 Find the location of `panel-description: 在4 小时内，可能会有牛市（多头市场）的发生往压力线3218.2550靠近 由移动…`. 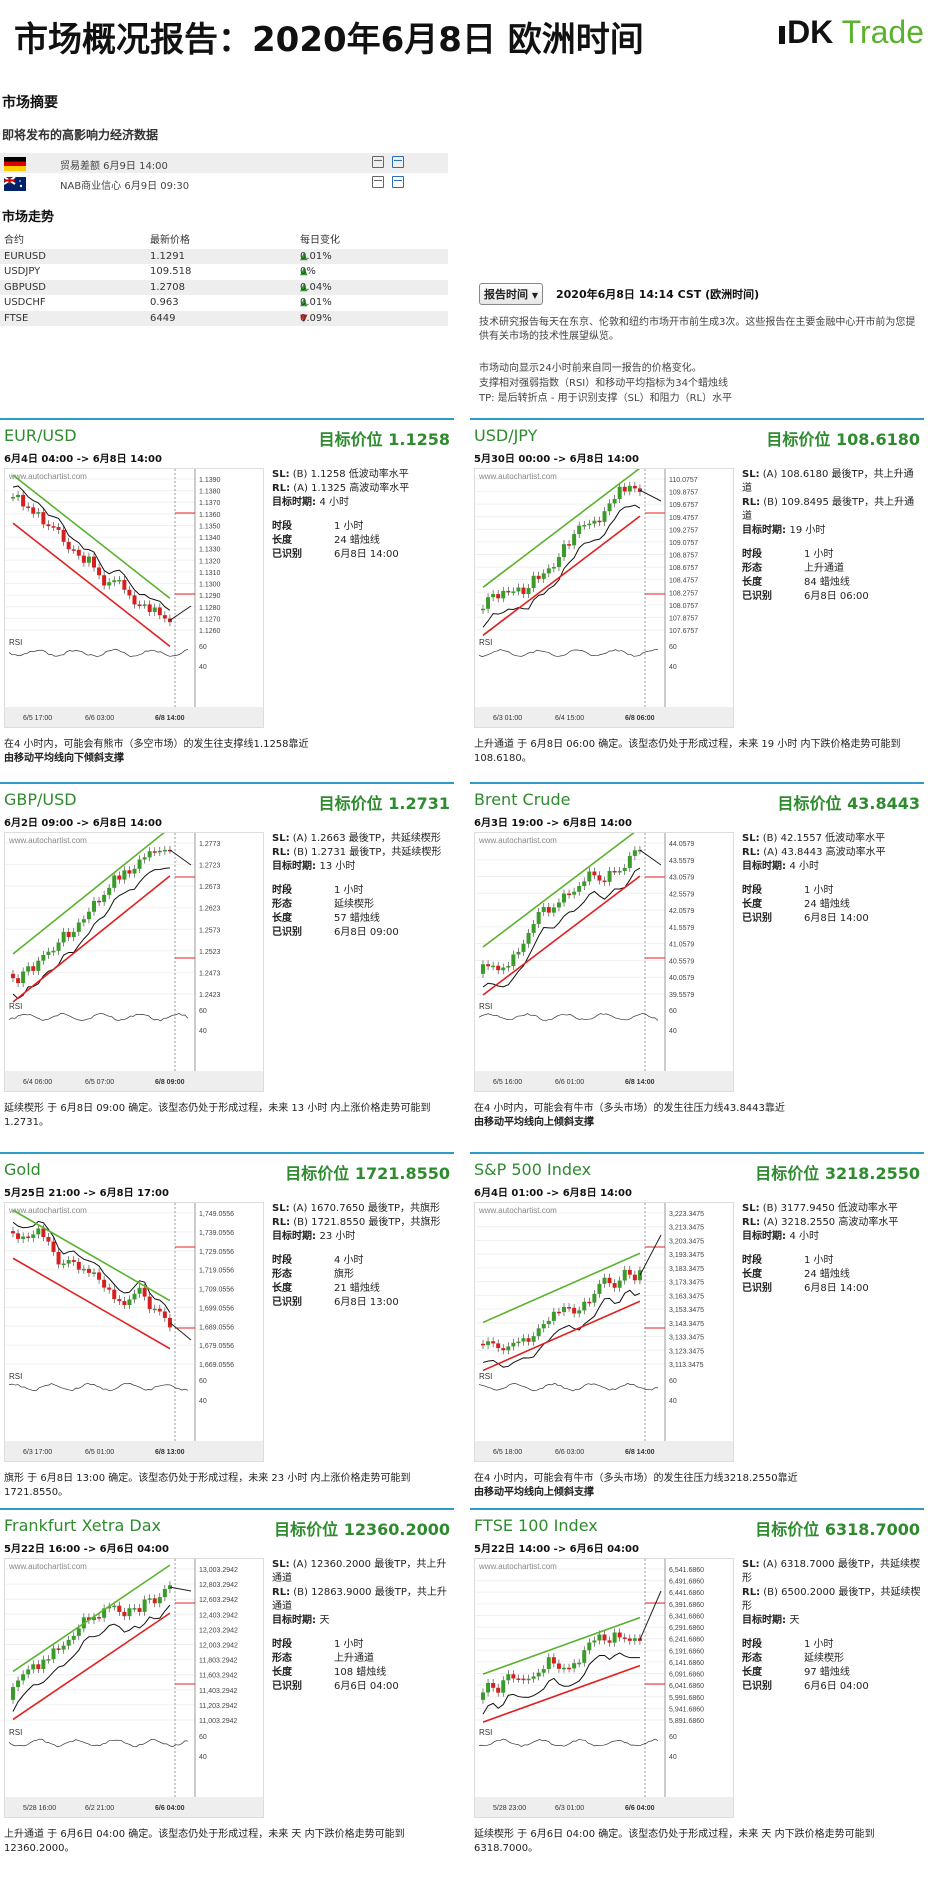

panel-description: 在4 小时内，可能会有牛市（多头市场）的发生往压力线3218.2550靠近 由移动… is located at coordinates (636, 1485).